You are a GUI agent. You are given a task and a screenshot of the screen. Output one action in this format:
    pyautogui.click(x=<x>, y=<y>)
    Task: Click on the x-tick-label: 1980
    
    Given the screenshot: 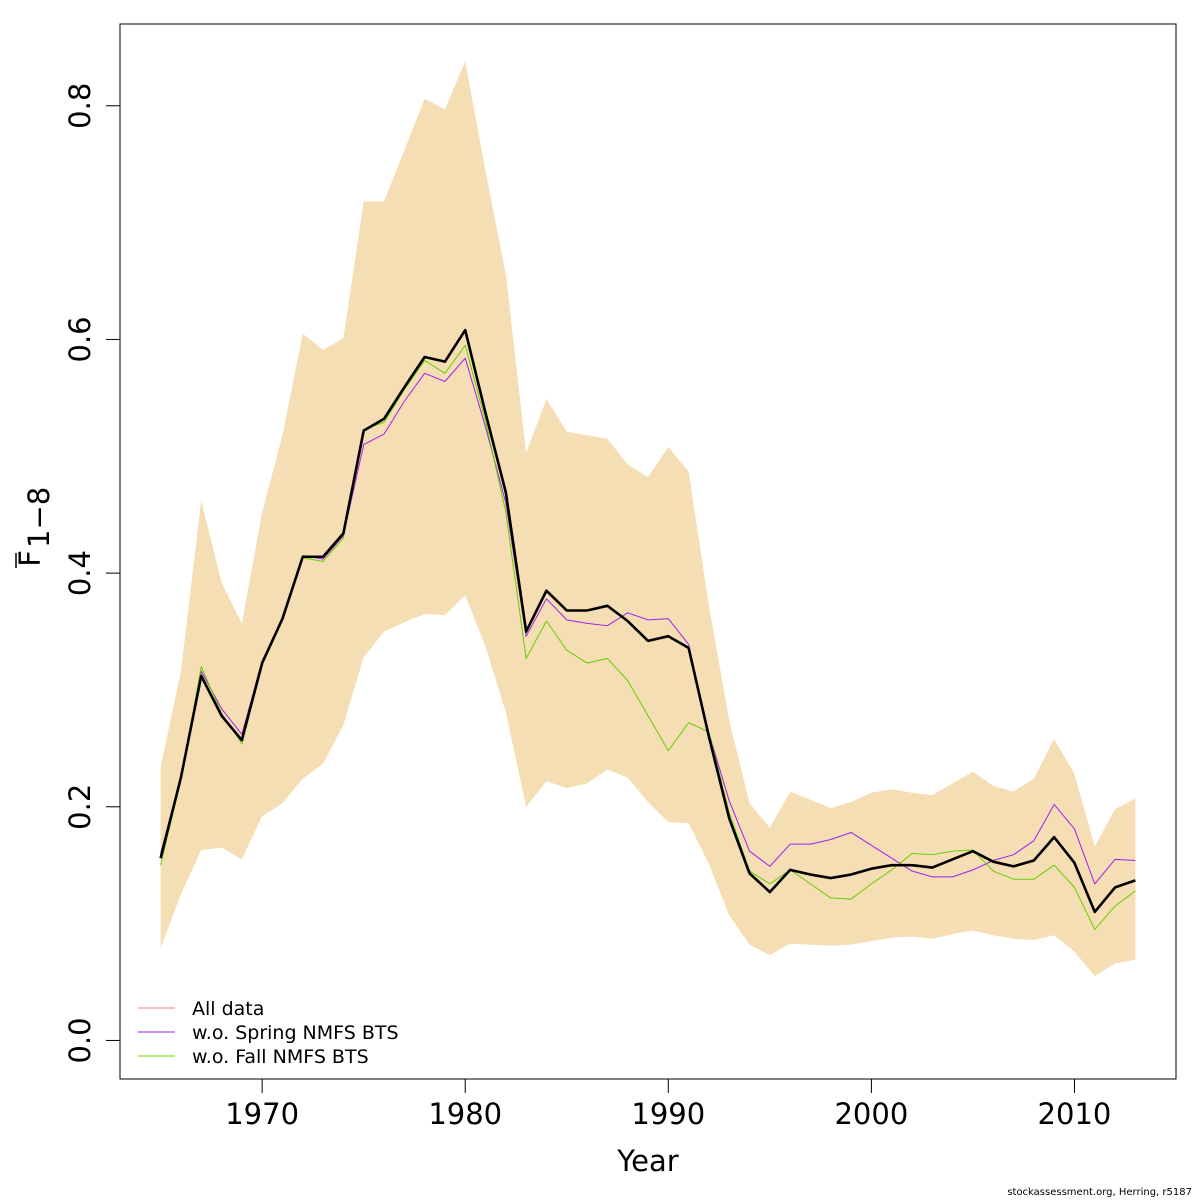 What is the action you would take?
    pyautogui.click(x=465, y=1114)
    